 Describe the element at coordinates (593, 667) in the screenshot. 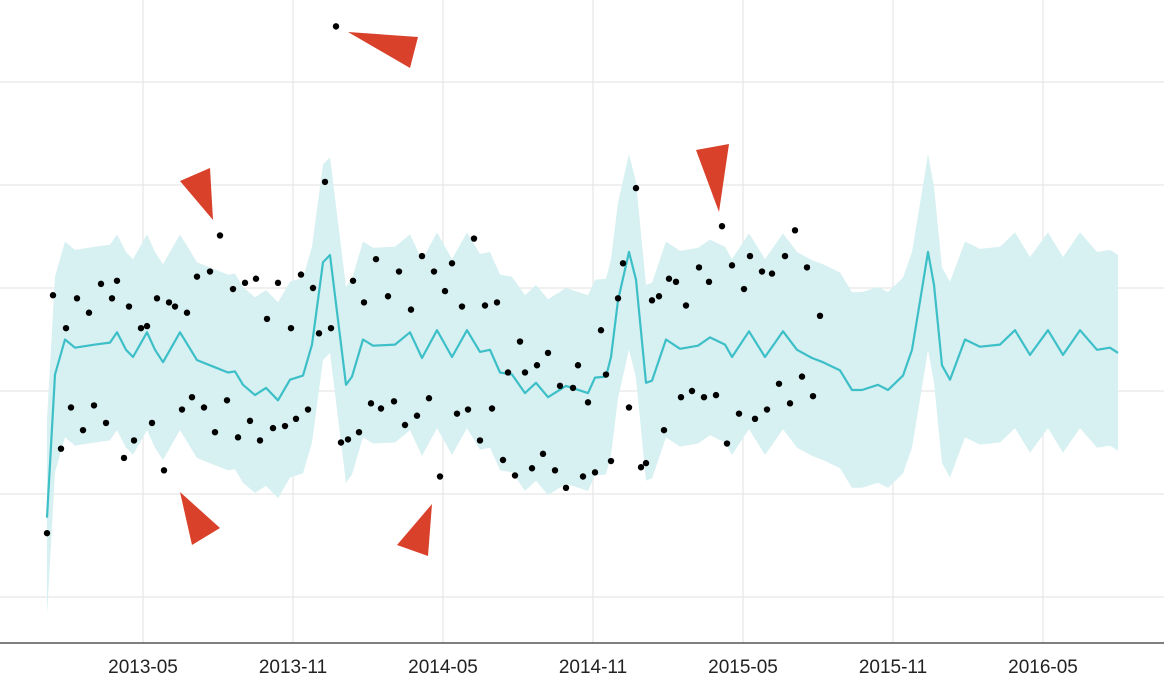

I see `x-tick-label: 2014-11` at that location.